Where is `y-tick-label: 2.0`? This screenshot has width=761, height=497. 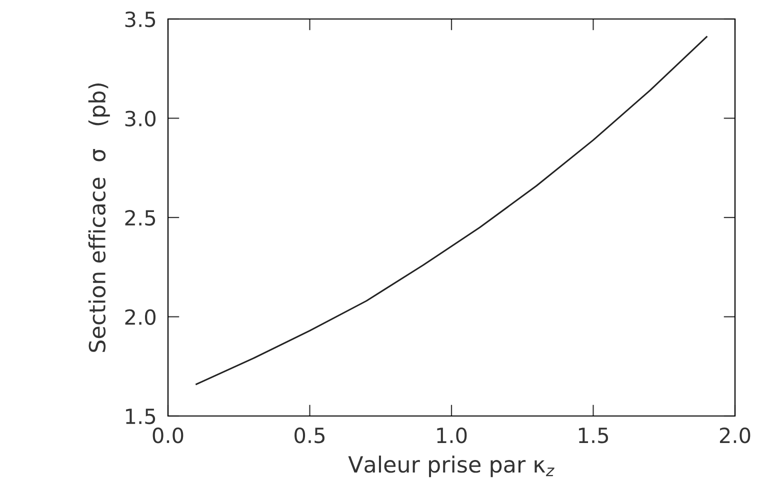 y-tick-label: 2.0 is located at coordinates (140, 317).